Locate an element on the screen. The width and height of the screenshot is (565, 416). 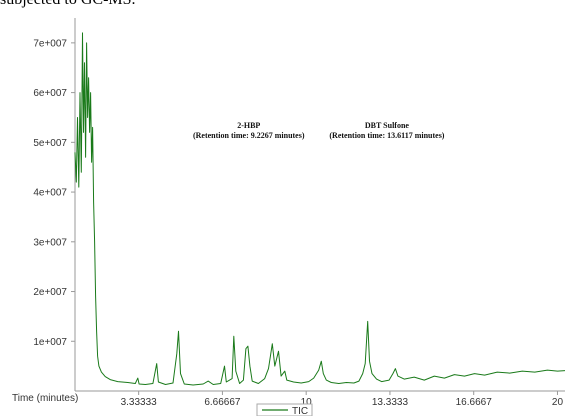
x-axis-label: Time (minutes) is located at coordinates (45, 398).